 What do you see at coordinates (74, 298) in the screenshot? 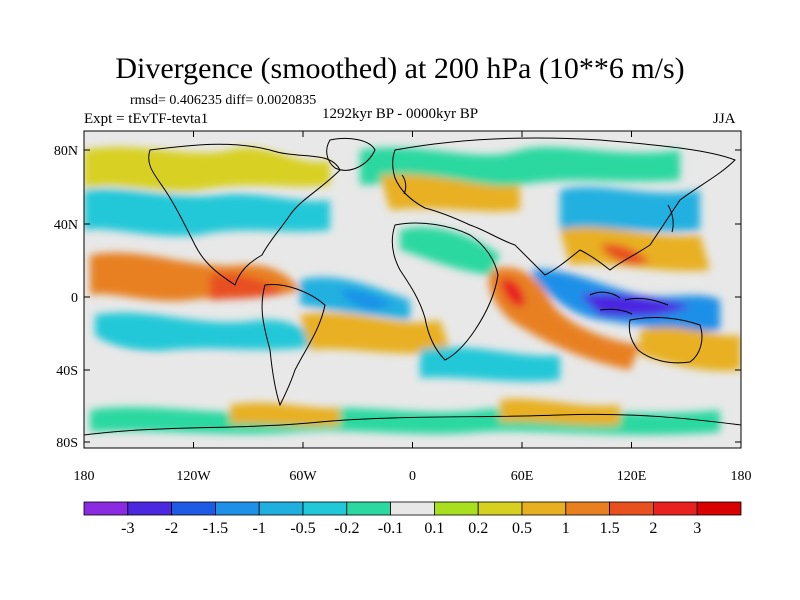
I see `lat-tick-label: 0` at bounding box center [74, 298].